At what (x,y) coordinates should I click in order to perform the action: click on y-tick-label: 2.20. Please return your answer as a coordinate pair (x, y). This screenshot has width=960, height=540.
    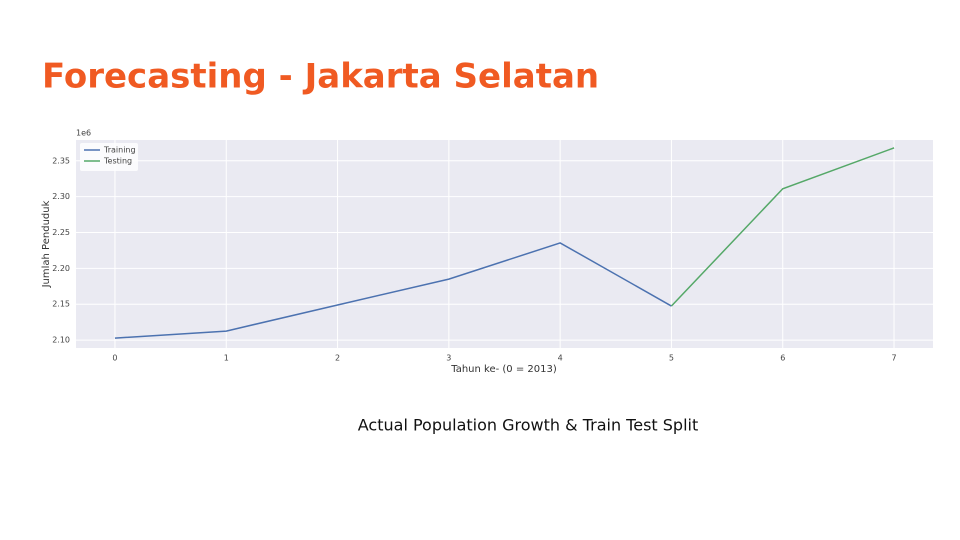
    Looking at the image, I should click on (61, 268).